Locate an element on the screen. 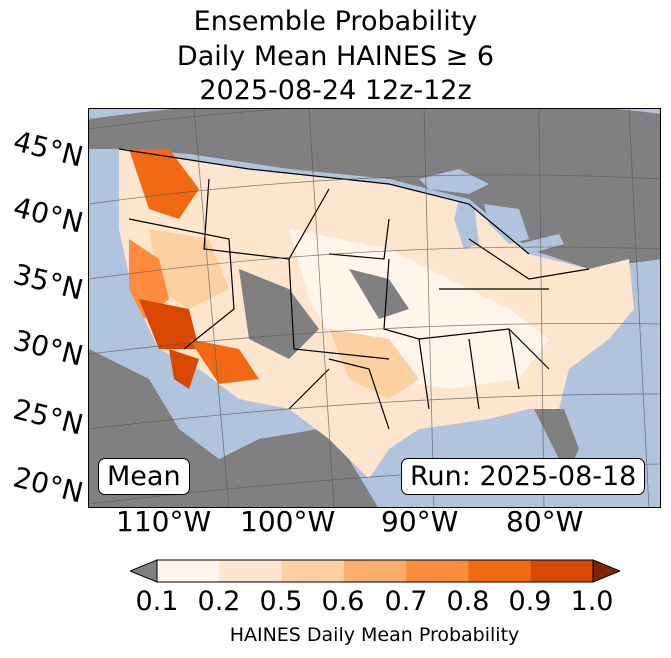 The height and width of the screenshot is (658, 671). map-title-line-1: Ensemble Probability is located at coordinates (335, 21).